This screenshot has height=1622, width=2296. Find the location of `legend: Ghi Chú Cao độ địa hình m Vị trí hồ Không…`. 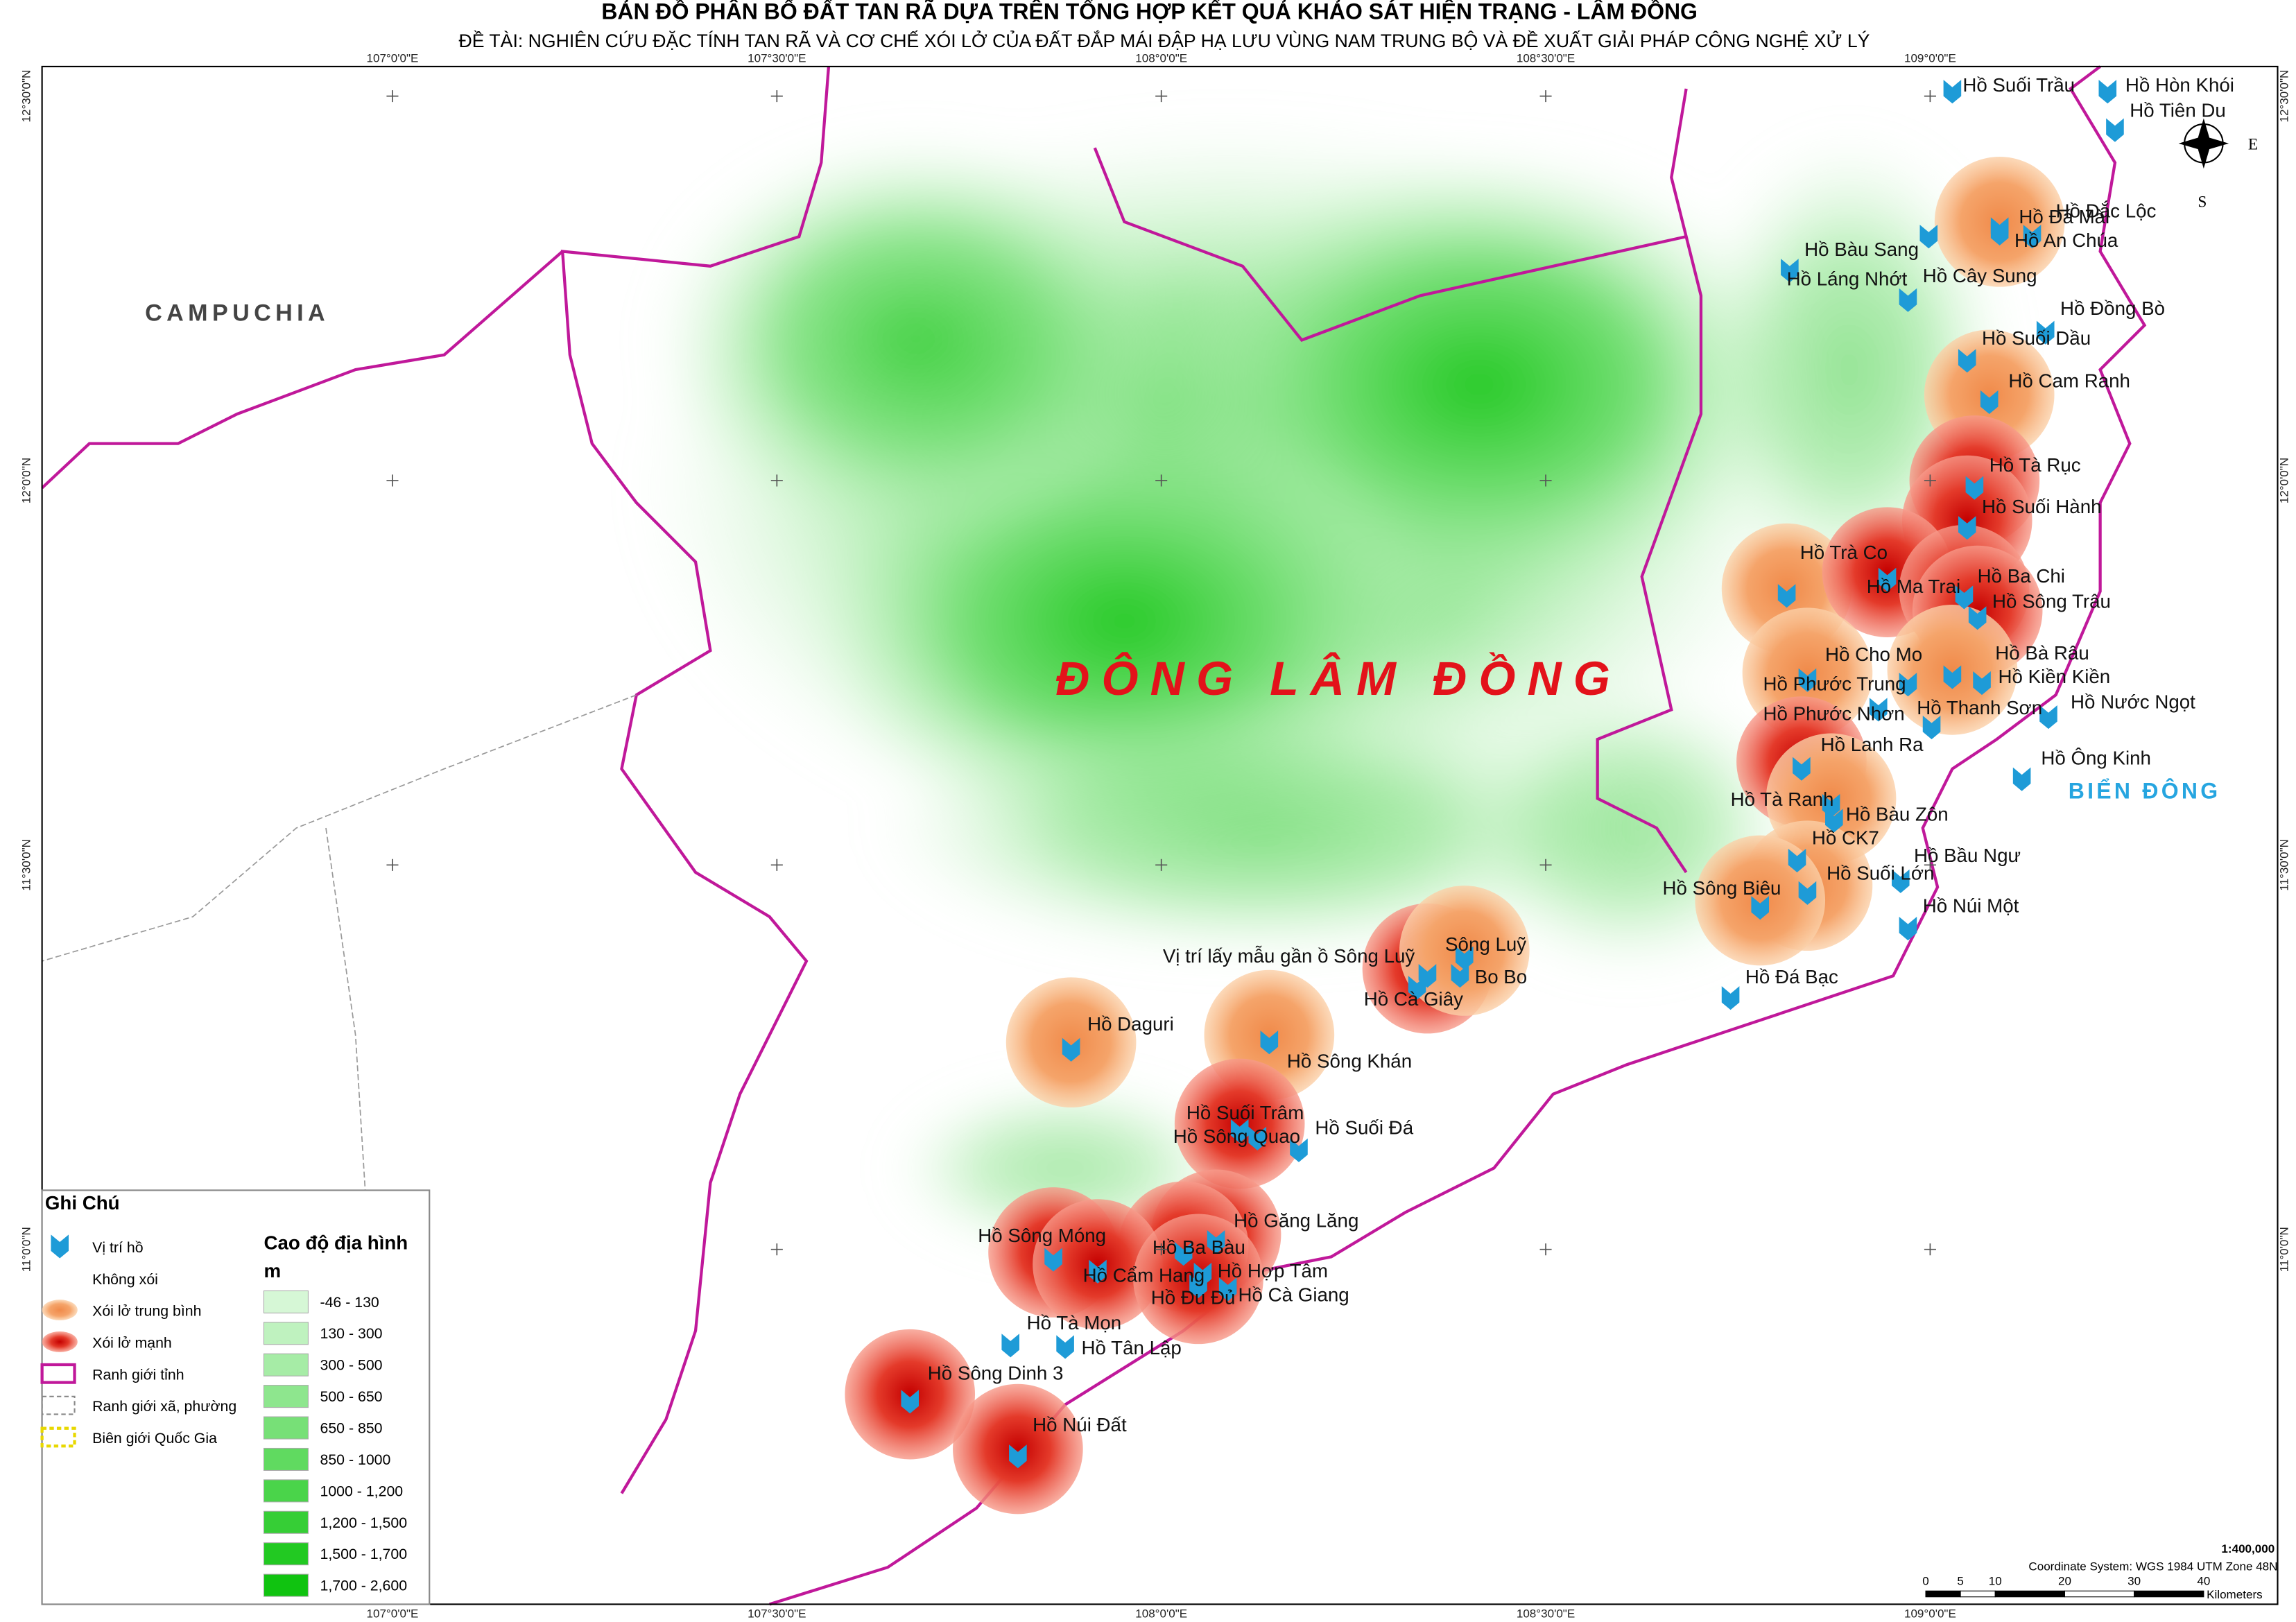

legend: Ghi Chú Cao độ địa hình m Vị trí hồ Không… is located at coordinates (235, 1397).